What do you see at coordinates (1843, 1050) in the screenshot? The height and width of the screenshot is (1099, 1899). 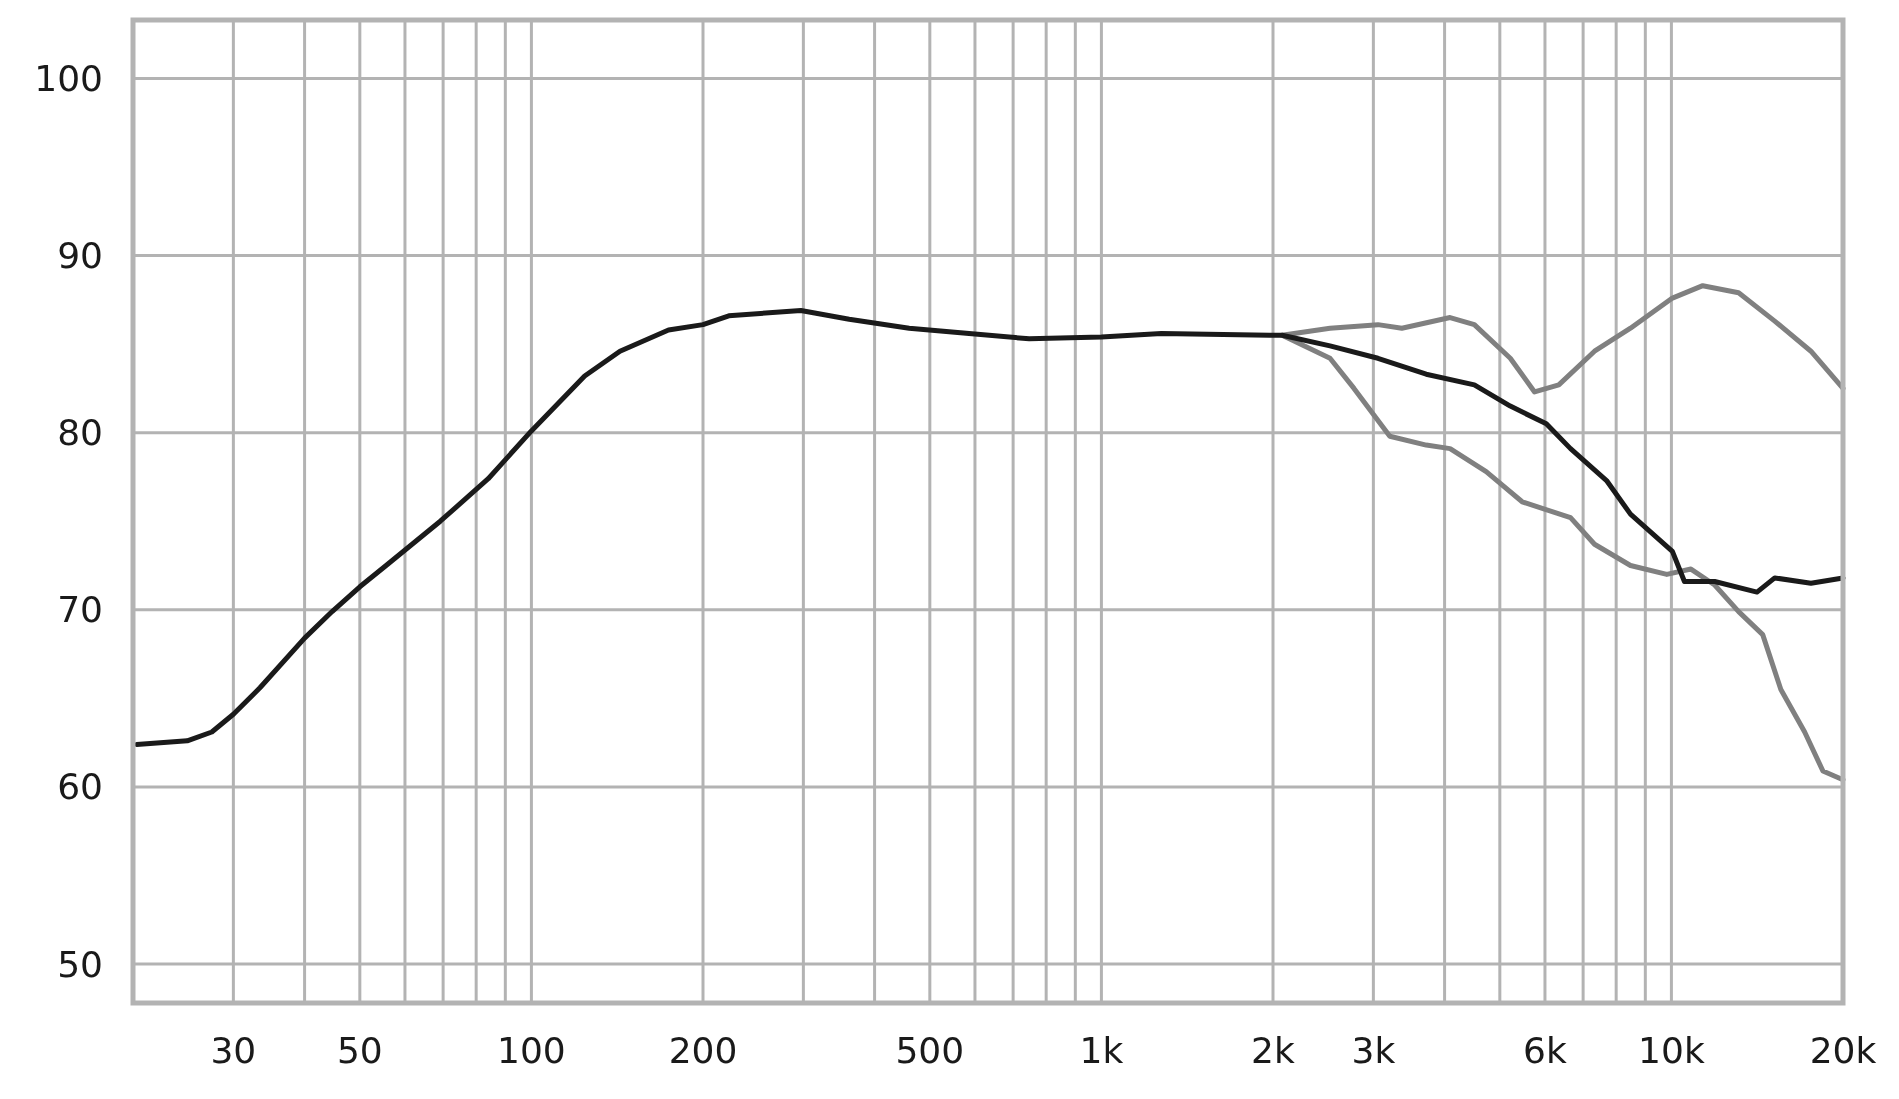 I see `x-tick-label: 20k` at bounding box center [1843, 1050].